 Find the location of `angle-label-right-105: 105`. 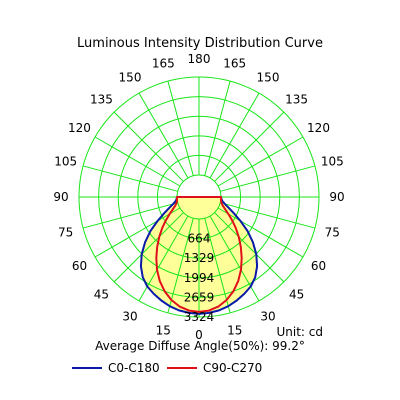

angle-label-right-105: 105 is located at coordinates (332, 161).